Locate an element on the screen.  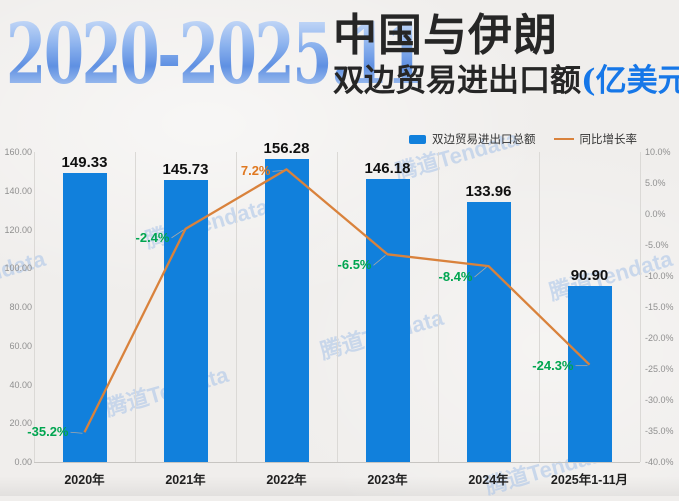
right-axis-tick: -40.0% is located at coordinates (659, 462).